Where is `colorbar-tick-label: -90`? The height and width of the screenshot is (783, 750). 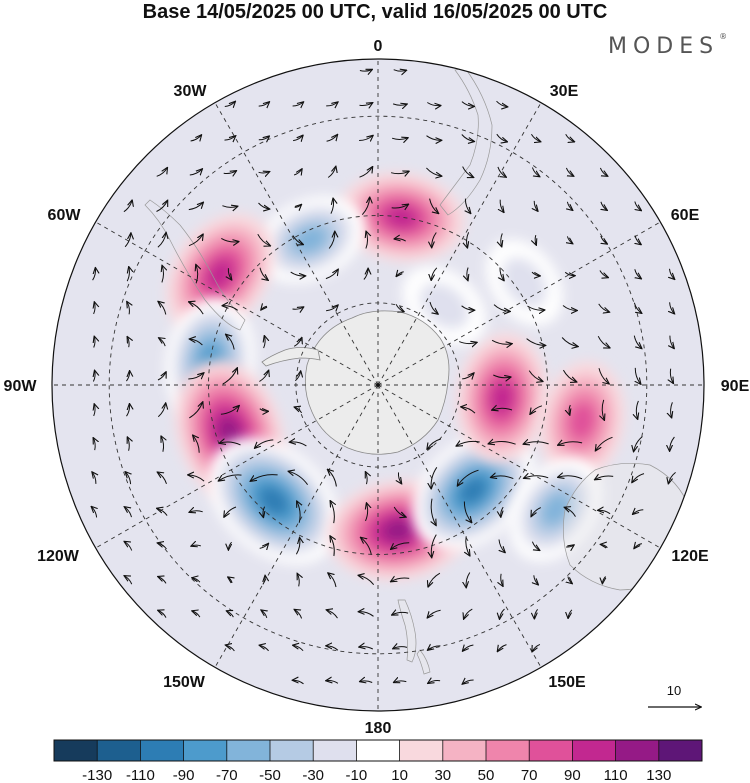
colorbar-tick-label: -90 is located at coordinates (184, 775).